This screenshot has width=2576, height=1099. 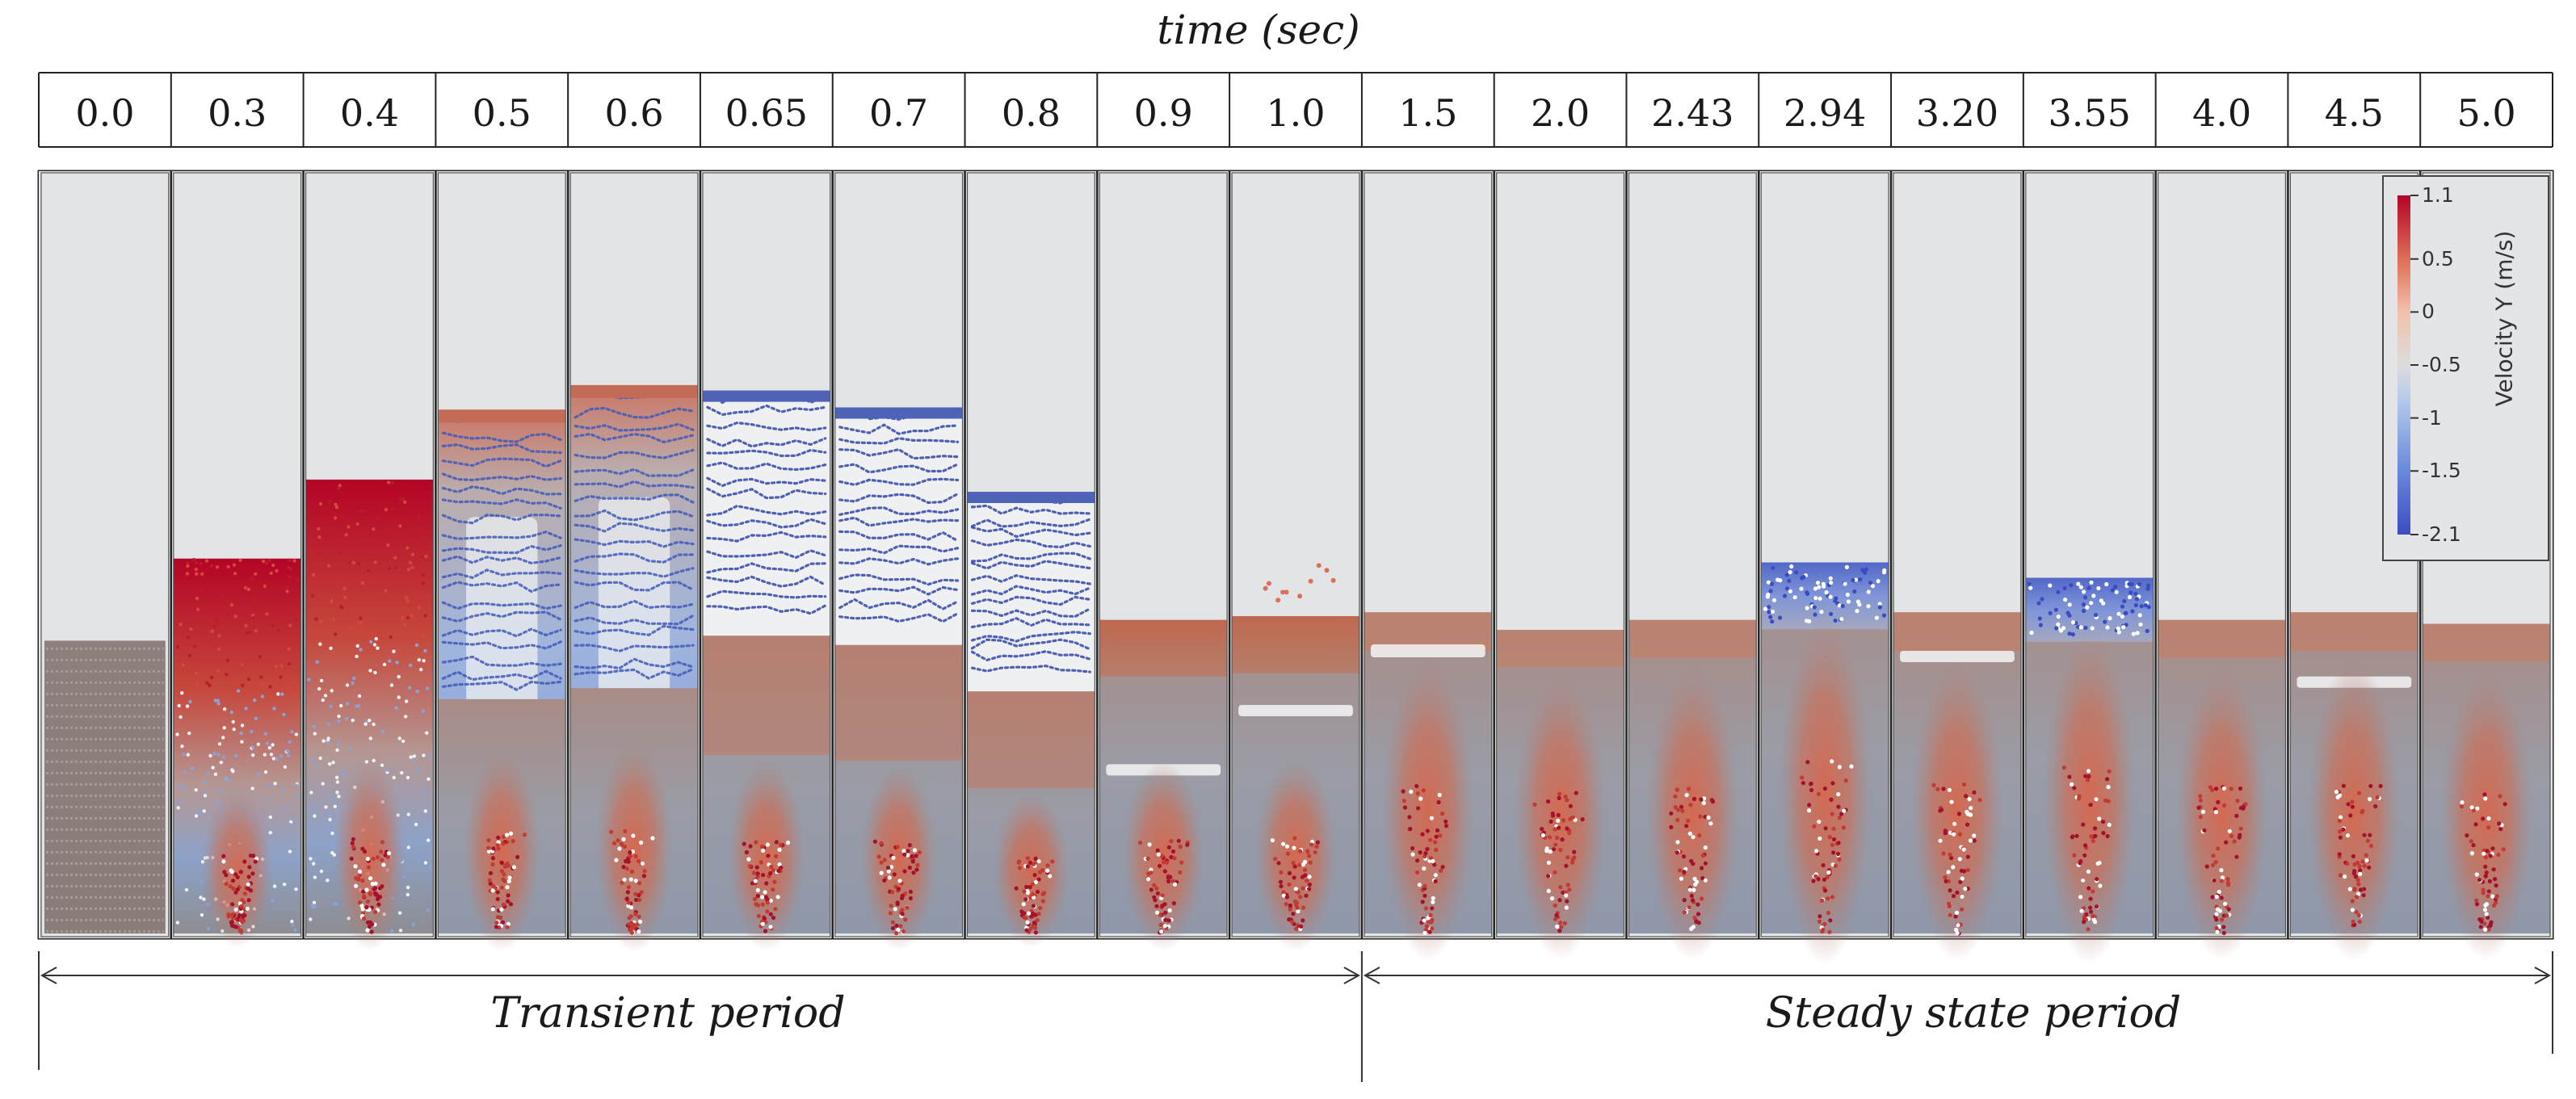 I want to click on time-label: 3.55, so click(x=2089, y=113).